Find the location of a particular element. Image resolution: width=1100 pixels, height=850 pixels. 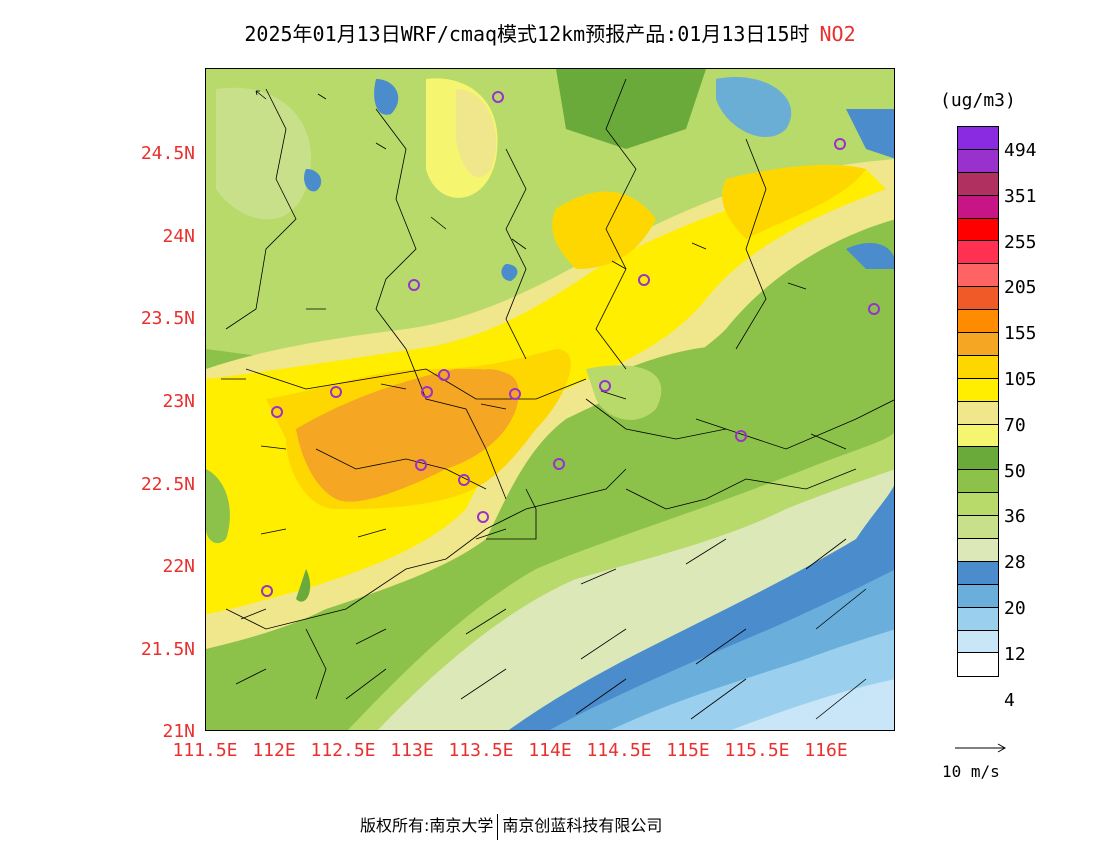

colorbar-label: 12 is located at coordinates (1015, 654).